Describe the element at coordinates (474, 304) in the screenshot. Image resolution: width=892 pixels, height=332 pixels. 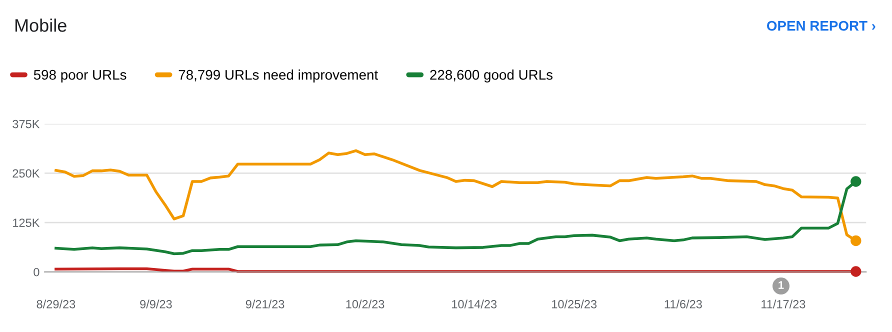
I see `x-tick-label: 10/14/23` at that location.